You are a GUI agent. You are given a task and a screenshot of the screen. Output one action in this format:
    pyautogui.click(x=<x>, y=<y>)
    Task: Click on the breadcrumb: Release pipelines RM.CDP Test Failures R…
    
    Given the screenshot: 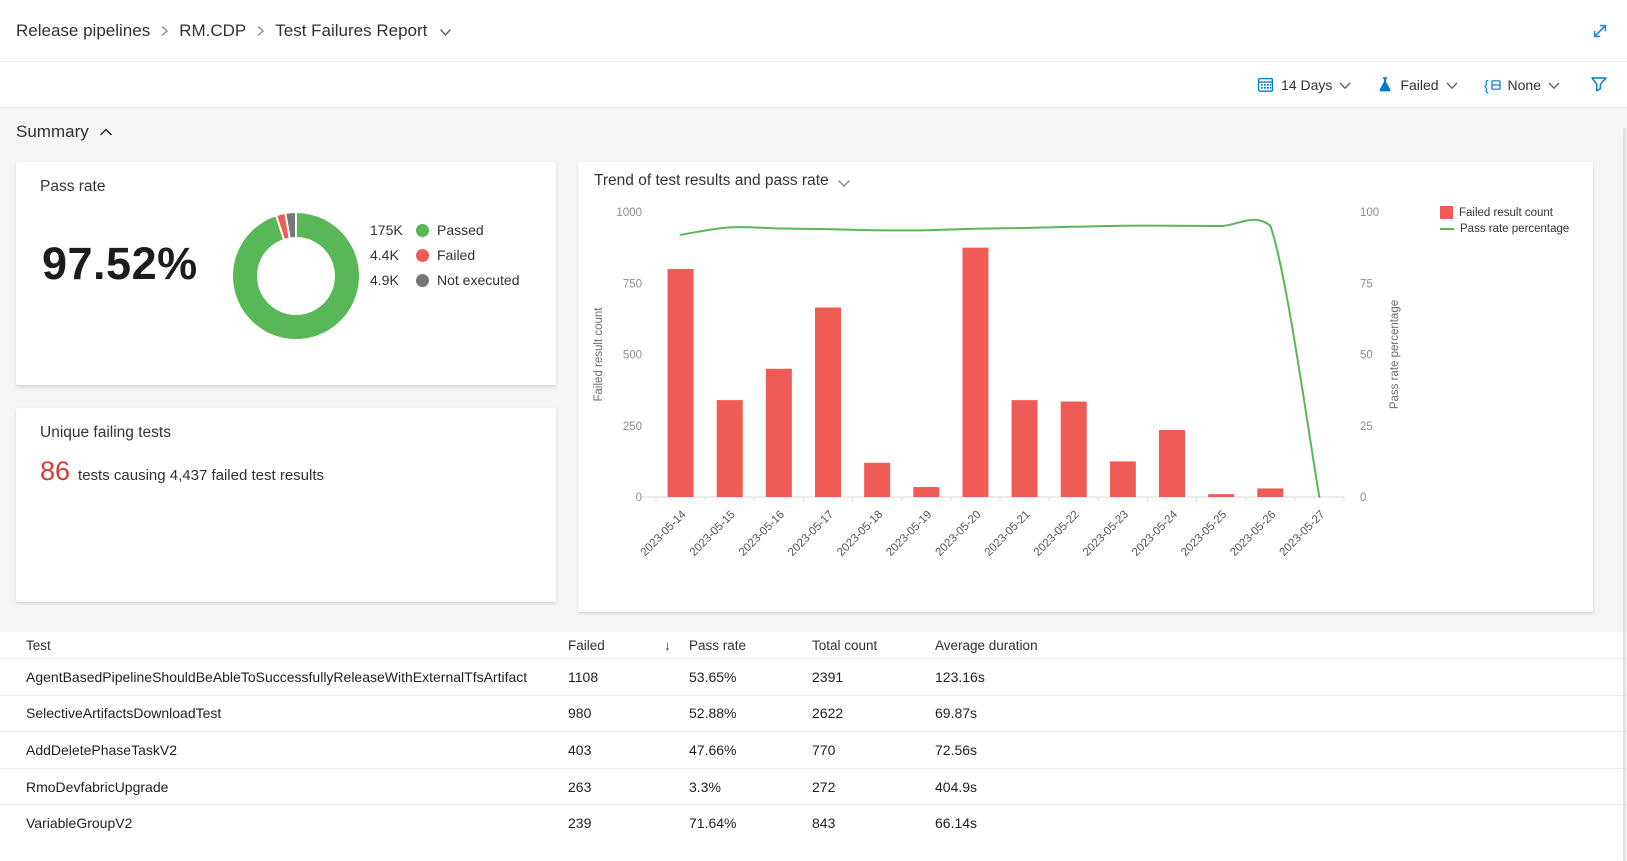 What is the action you would take?
    pyautogui.click(x=234, y=31)
    